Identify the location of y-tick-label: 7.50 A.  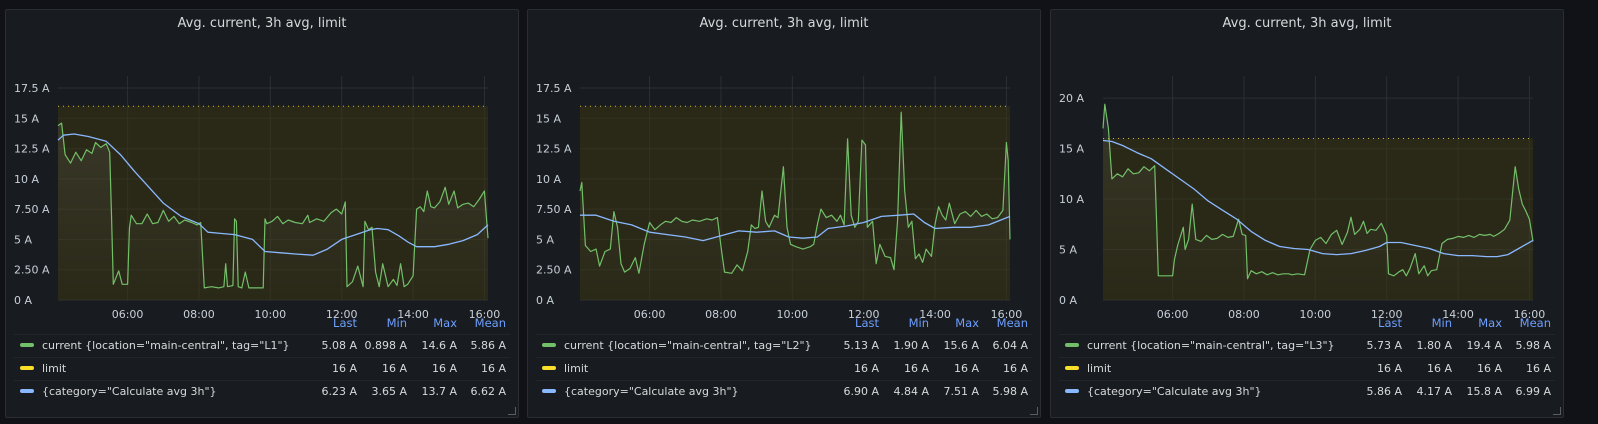
(32, 209).